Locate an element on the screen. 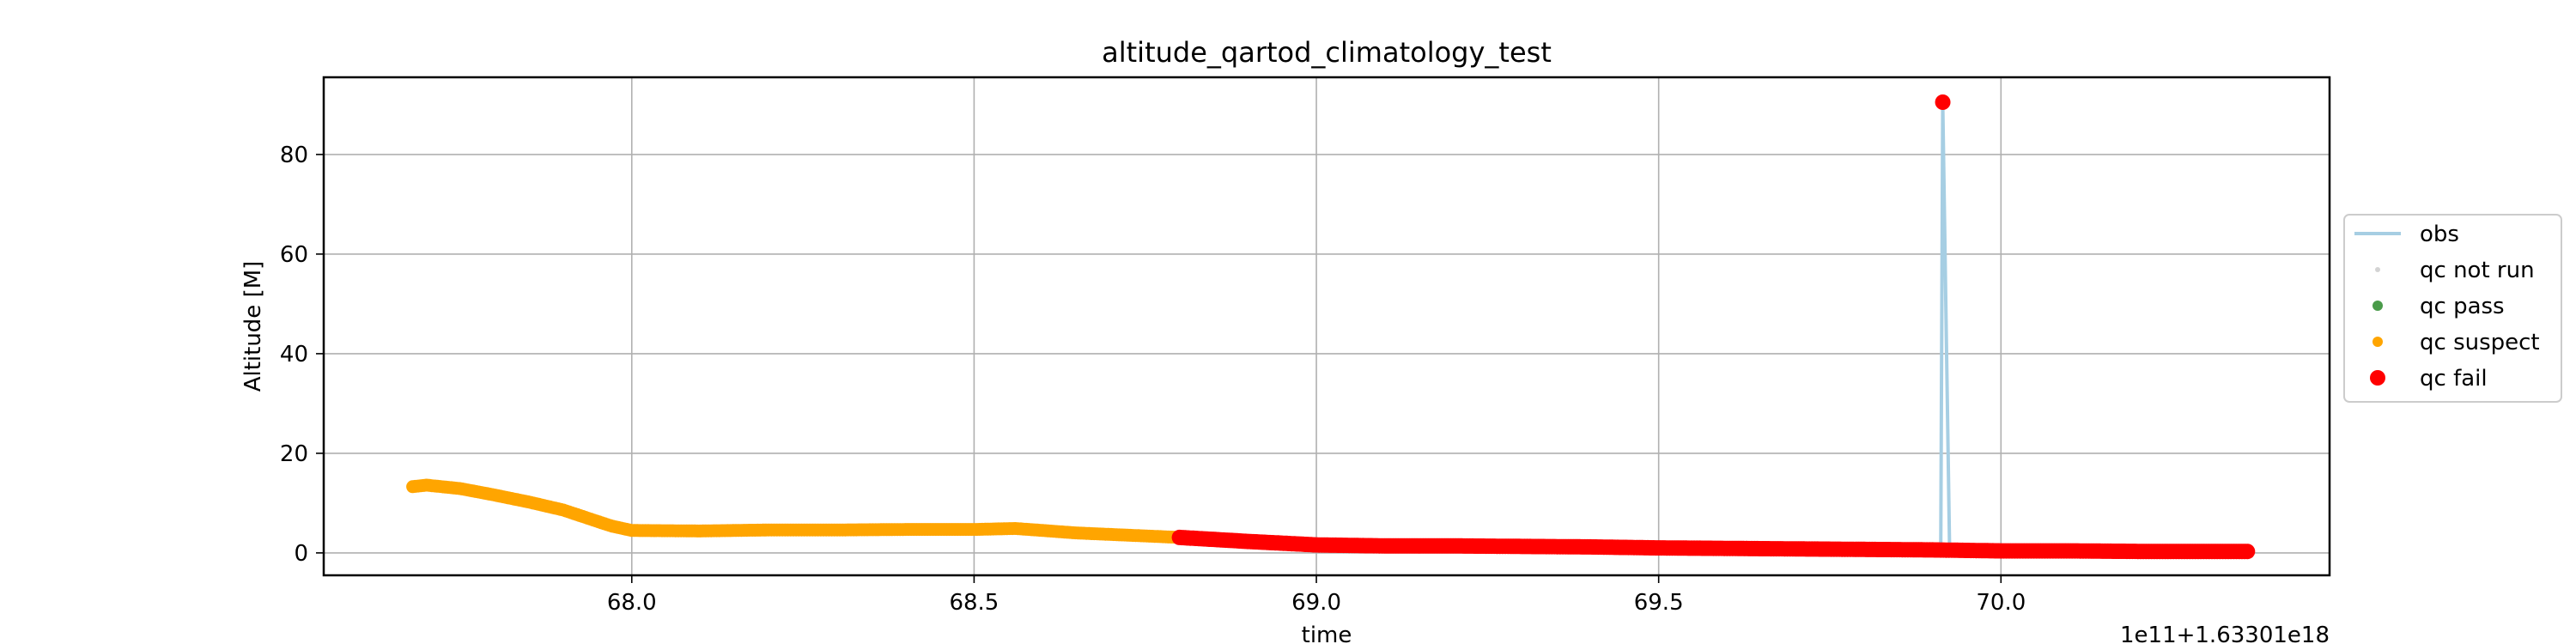 The image size is (2576, 644). x-axis-ticks: 68.0 68.5 69.0 69.5 70.0 is located at coordinates (1316, 596).